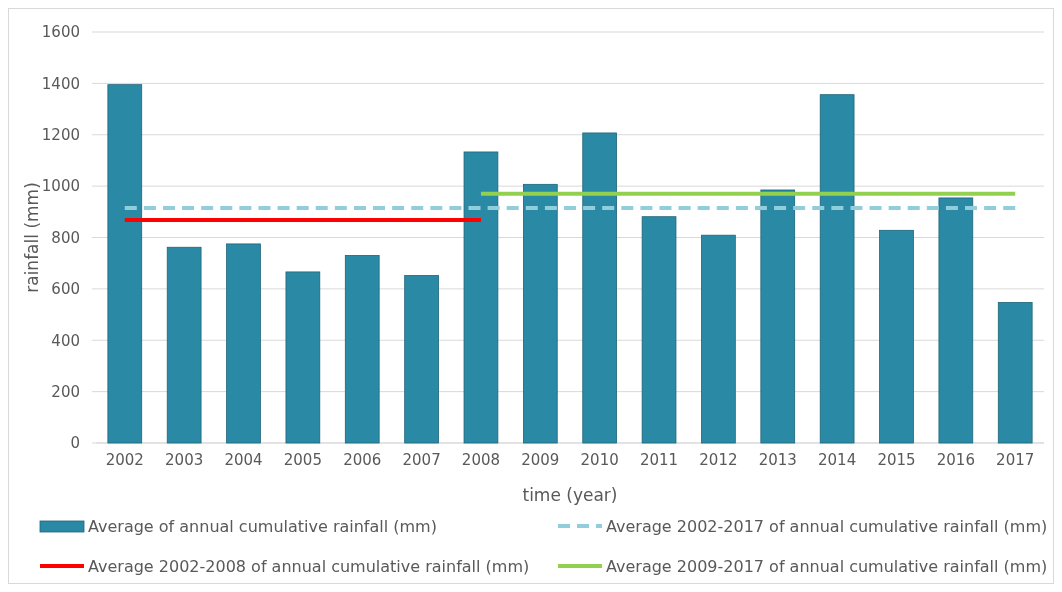  What do you see at coordinates (124, 460) in the screenshot?
I see `x-tick-label: 2002` at bounding box center [124, 460].